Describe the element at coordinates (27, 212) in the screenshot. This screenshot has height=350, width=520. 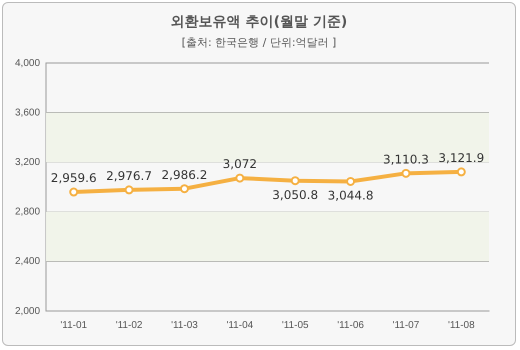
I see `y-tick-label: 2,800` at that location.